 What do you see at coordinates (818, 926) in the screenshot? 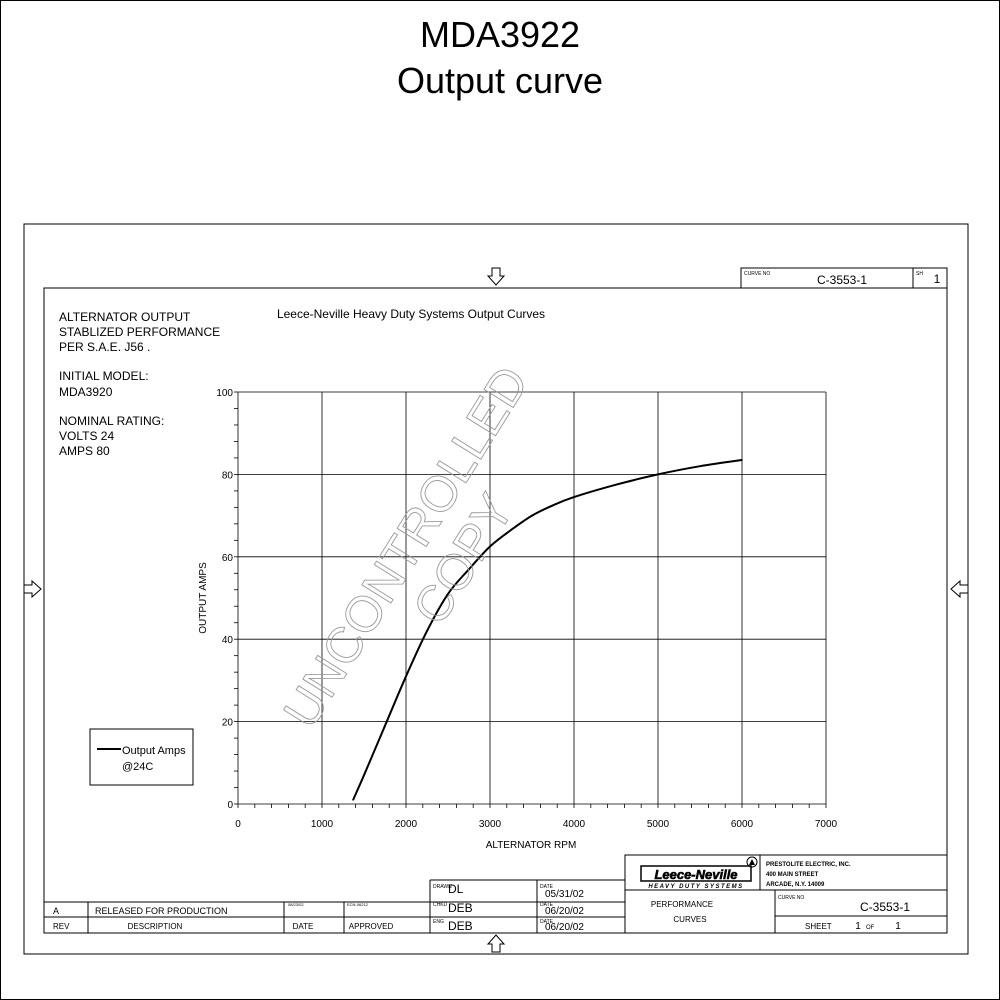
I see `sheet-label-bottom: SHEET` at bounding box center [818, 926].